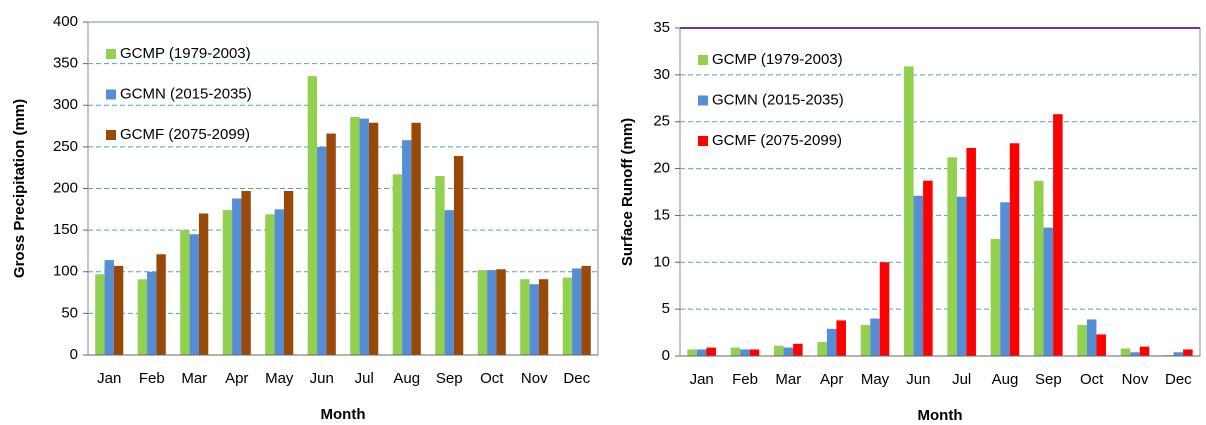 The width and height of the screenshot is (1206, 425). Describe the element at coordinates (661, 261) in the screenshot. I see `y-tick-label: 10` at that location.